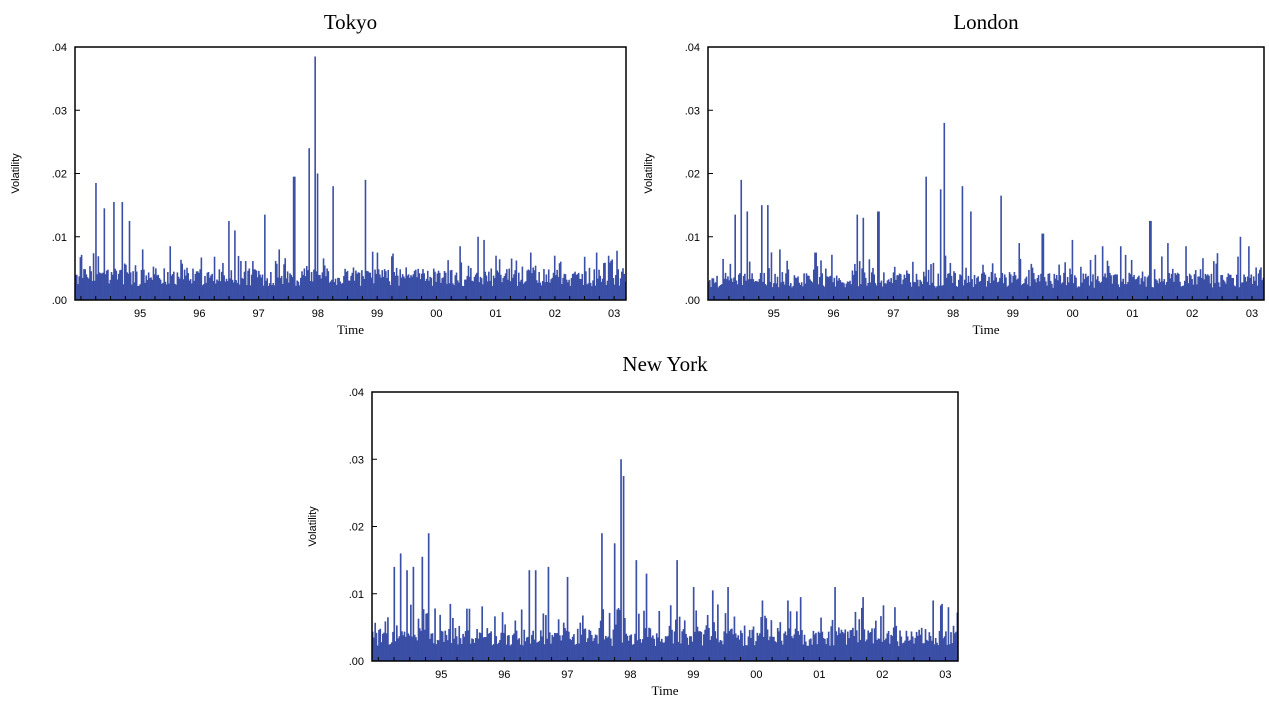 This screenshot has height=707, width=1269. What do you see at coordinates (819, 675) in the screenshot?
I see `x-tick-label: 01` at bounding box center [819, 675].